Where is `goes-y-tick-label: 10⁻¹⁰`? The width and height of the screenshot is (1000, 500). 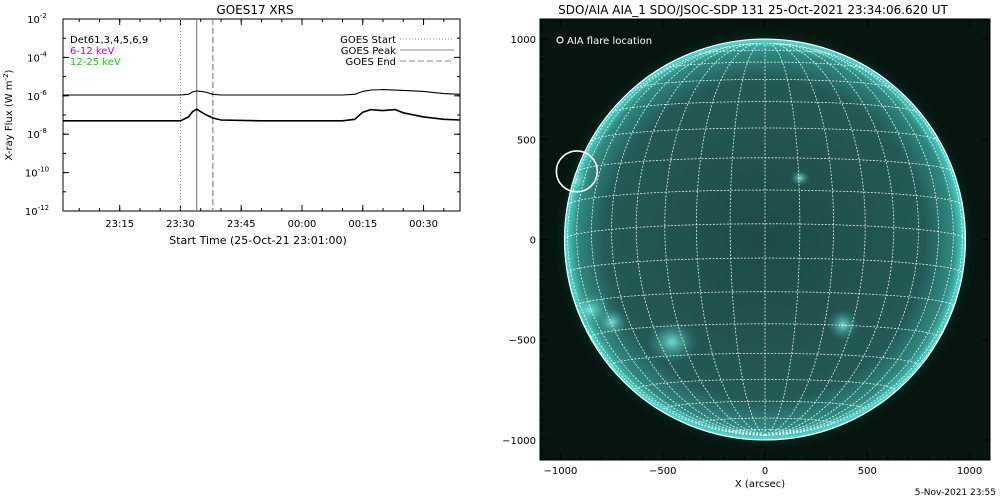 goes-y-tick-label: 10⁻¹⁰ is located at coordinates (37, 173).